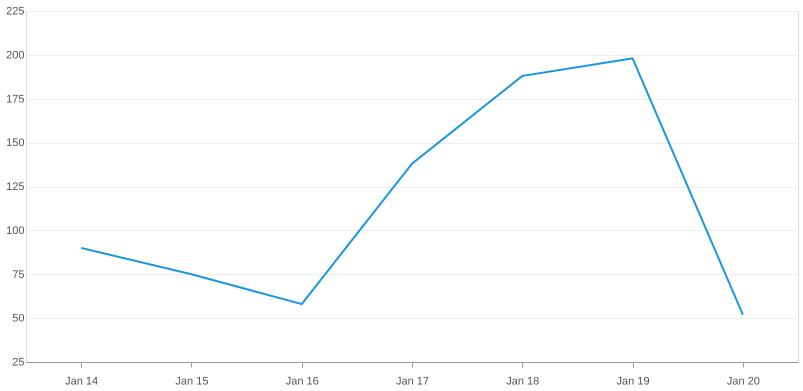  What do you see at coordinates (15, 55) in the screenshot?
I see `y-tick-label: 200` at bounding box center [15, 55].